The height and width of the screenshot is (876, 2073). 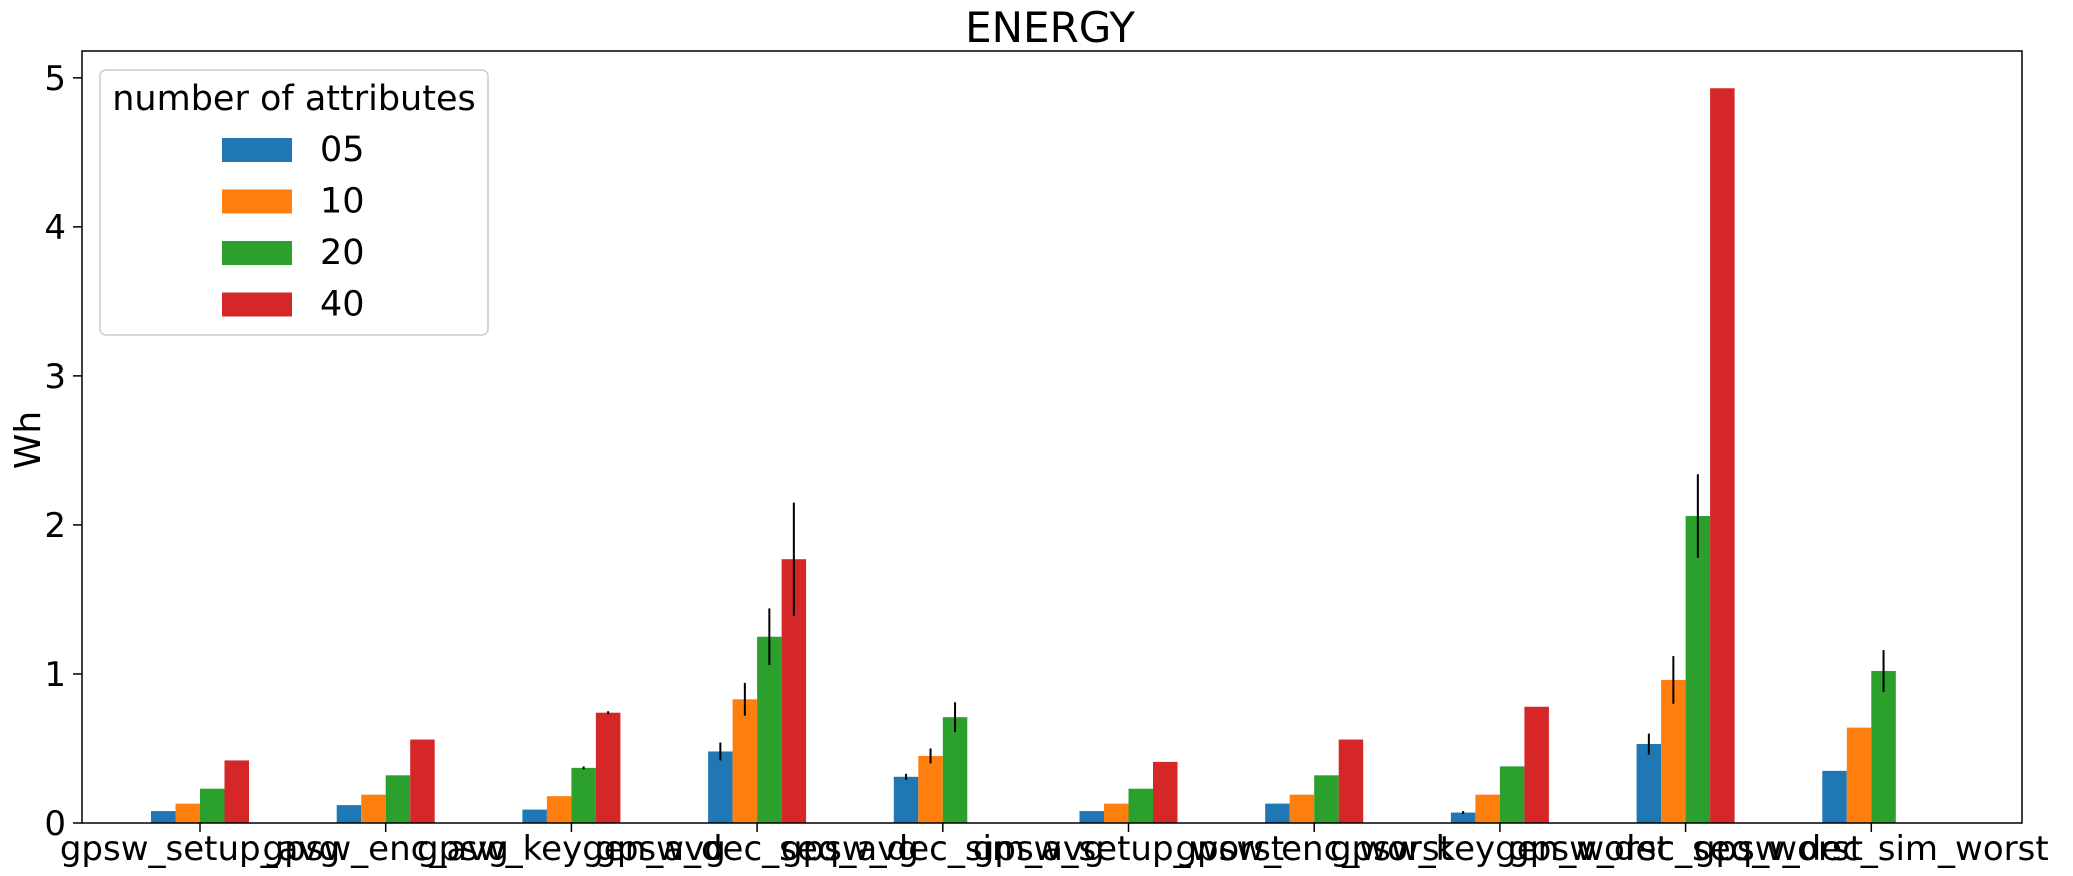 What do you see at coordinates (422, 781) in the screenshot?
I see `bar-40-gpsw_enc_avg` at bounding box center [422, 781].